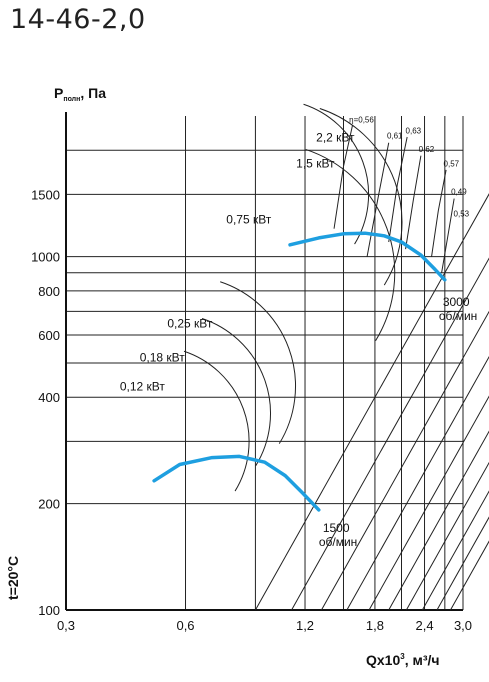 The height and width of the screenshot is (682, 489). Describe the element at coordinates (456, 302) in the screenshot. I see `speed-label-value: 3000` at that location.